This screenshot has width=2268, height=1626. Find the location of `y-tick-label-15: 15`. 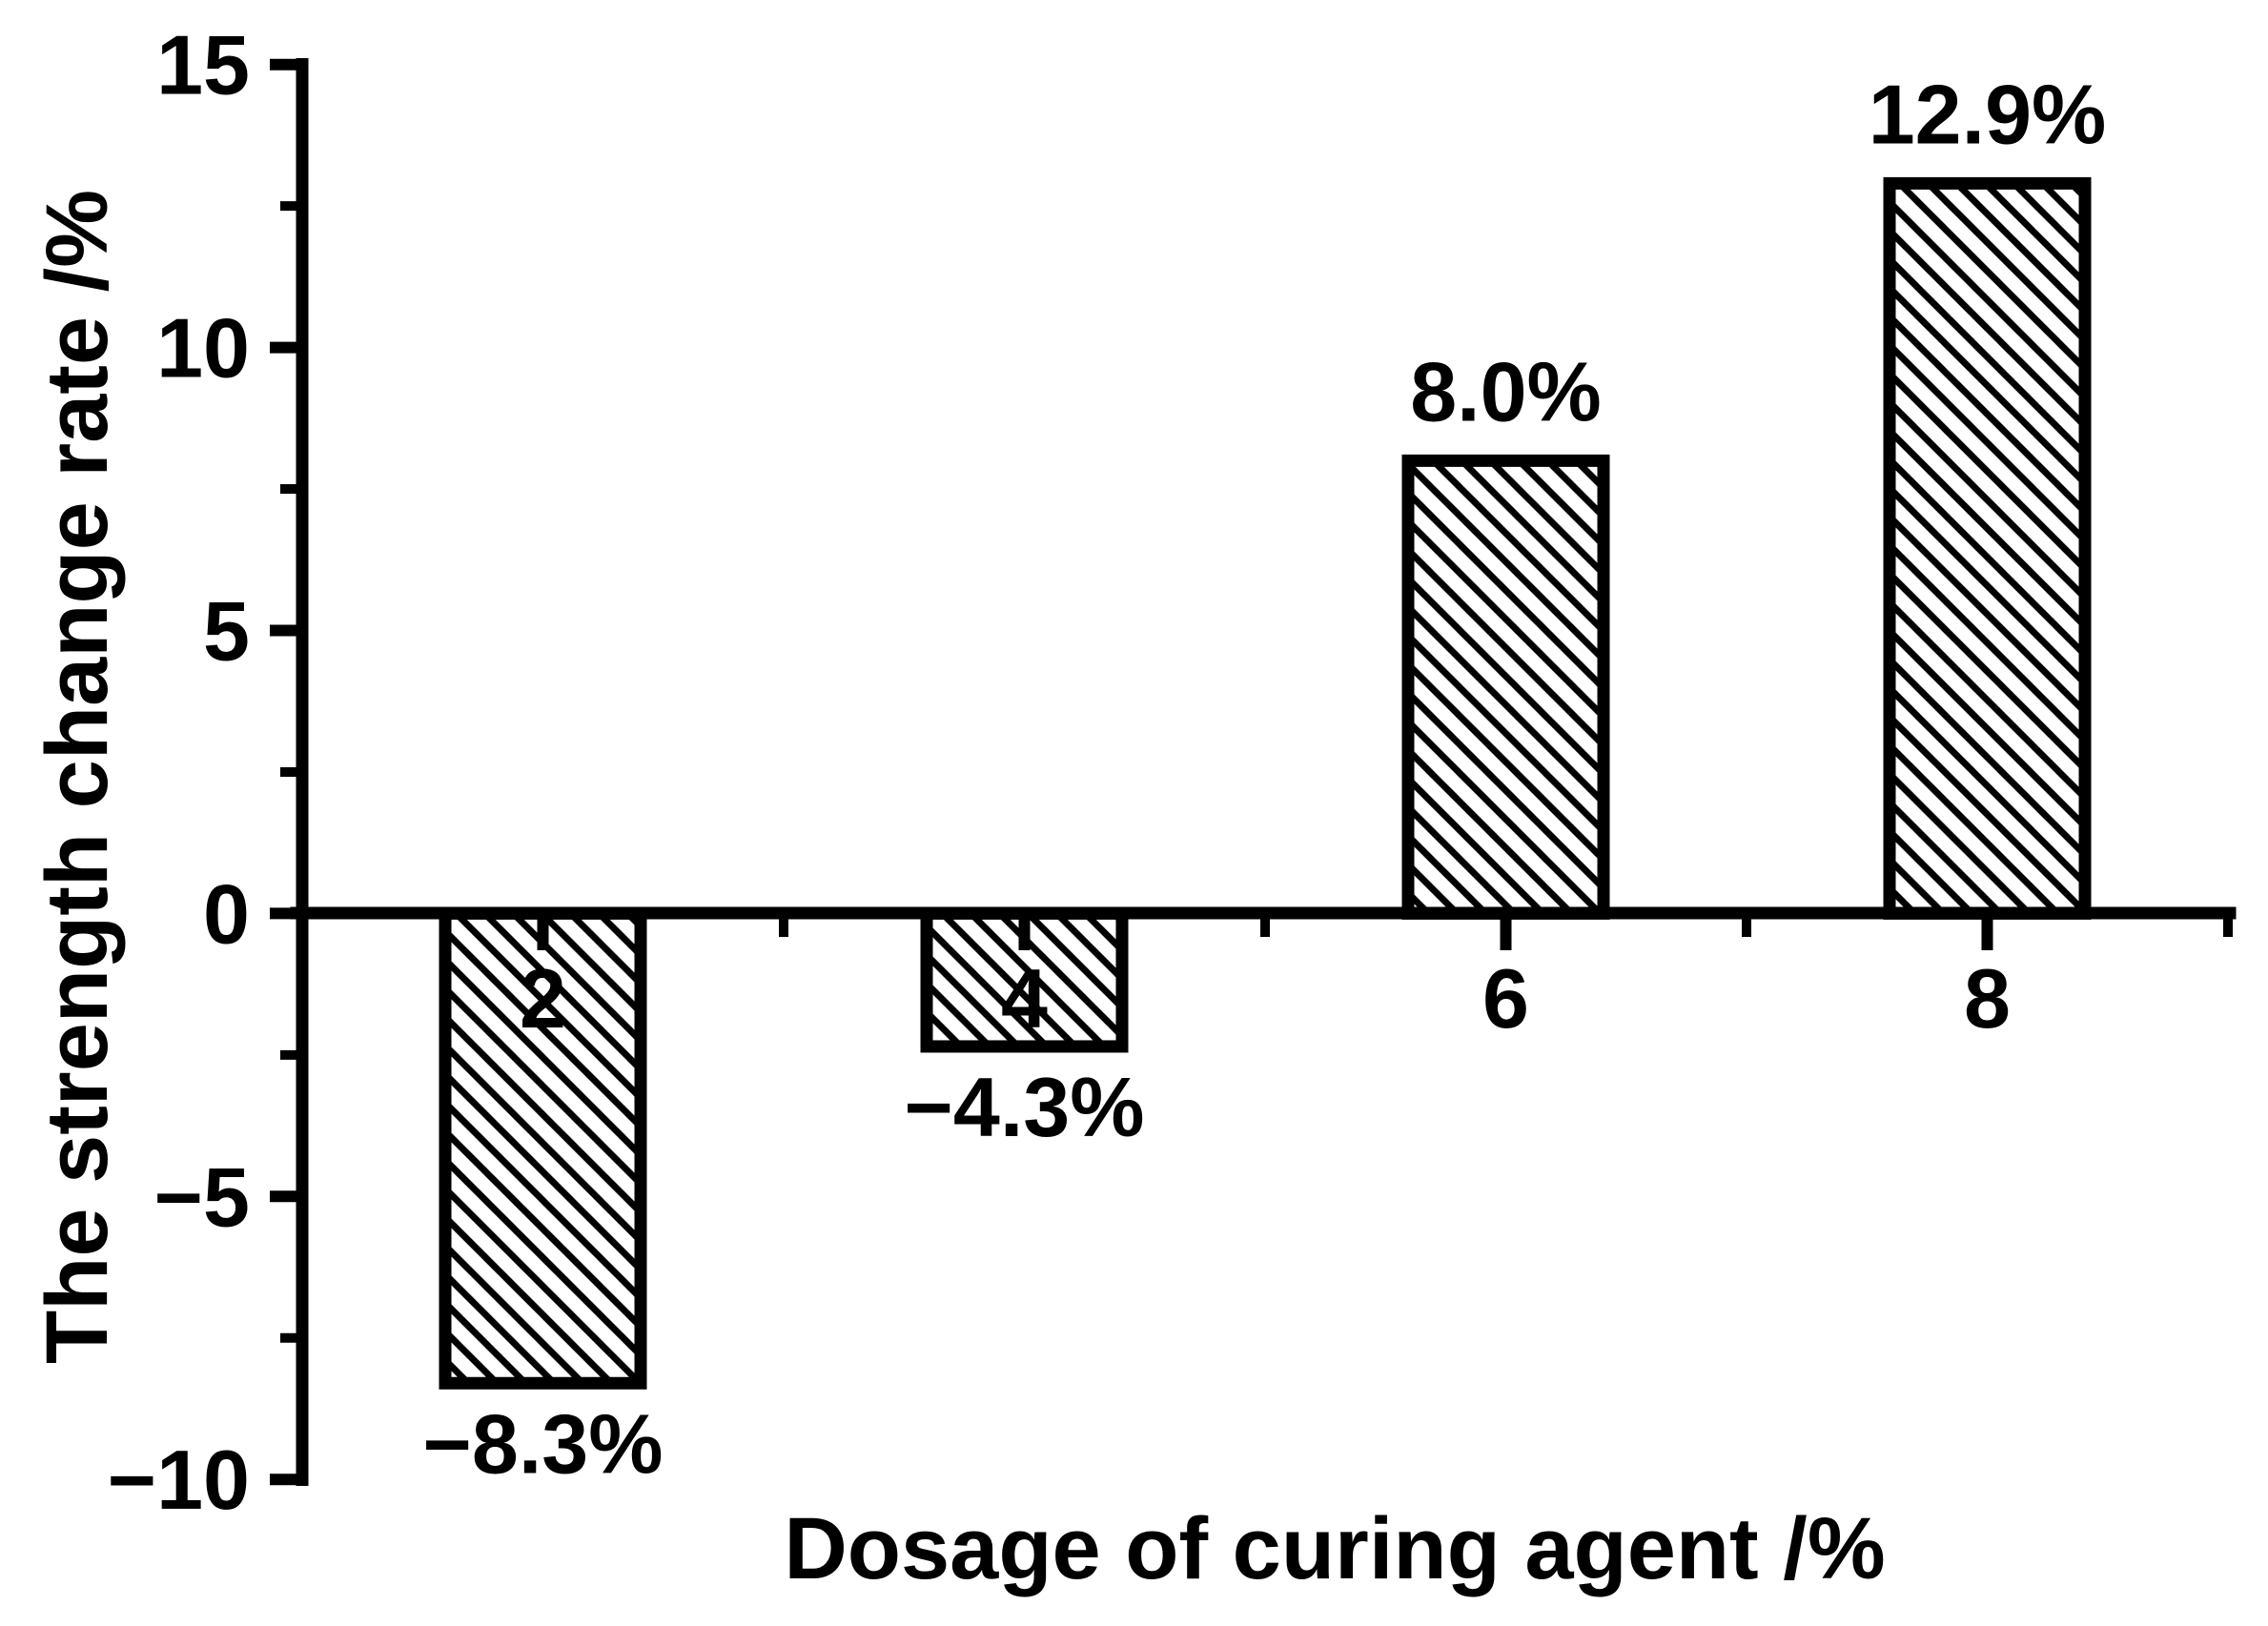

y-tick-label-15: 15 is located at coordinates (203, 65).